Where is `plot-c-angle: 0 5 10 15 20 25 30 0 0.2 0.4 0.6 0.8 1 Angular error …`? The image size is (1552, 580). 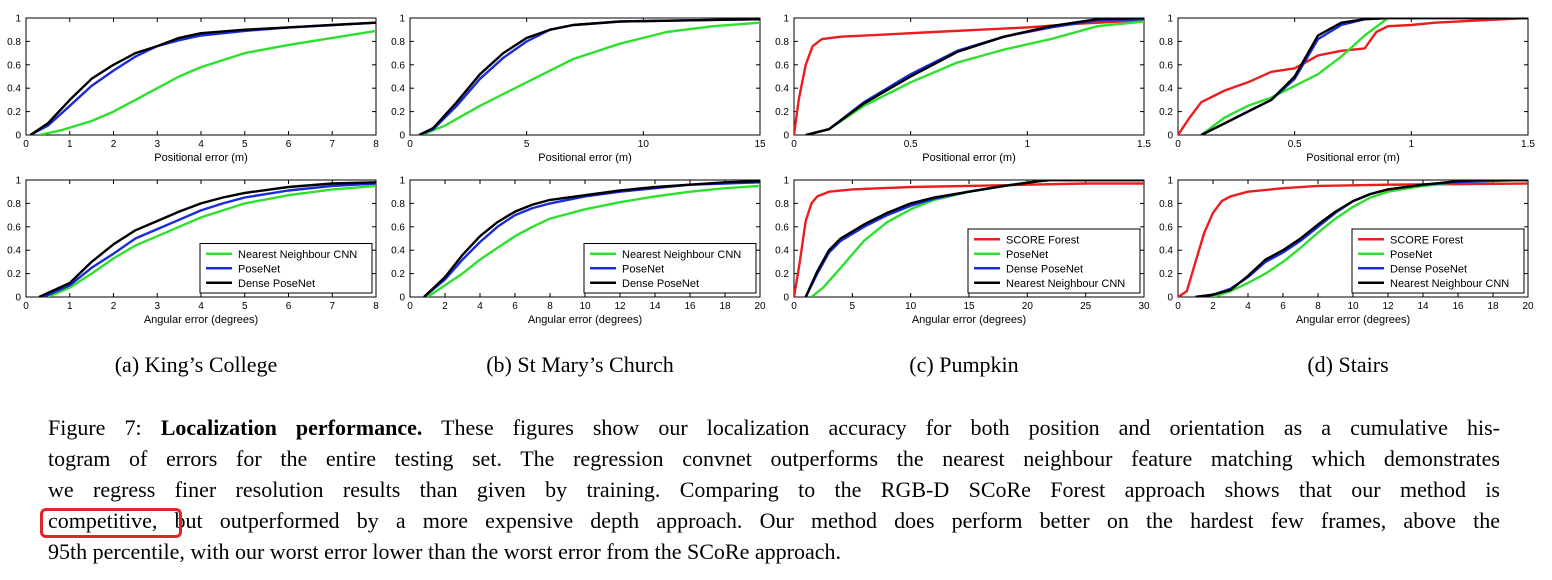
plot-c-angle: 0 5 10 15 20 25 30 0 0.2 0.4 0.6 0.8 1 Angular error … is located at coordinates (962, 251).